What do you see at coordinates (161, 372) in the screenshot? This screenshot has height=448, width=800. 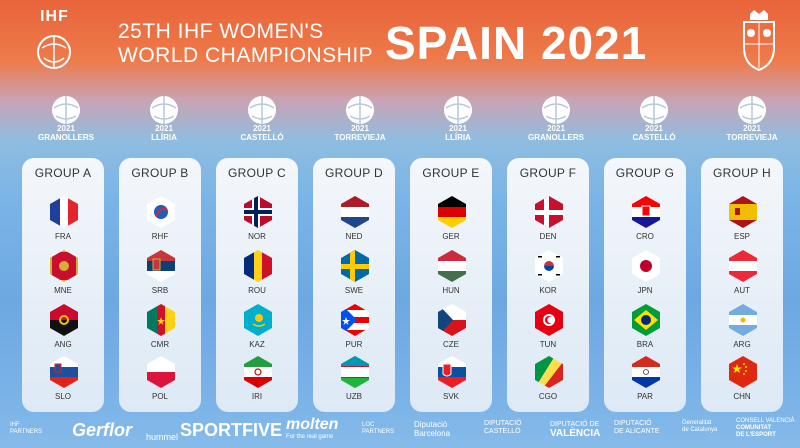 I see `flag-pol-icon` at bounding box center [161, 372].